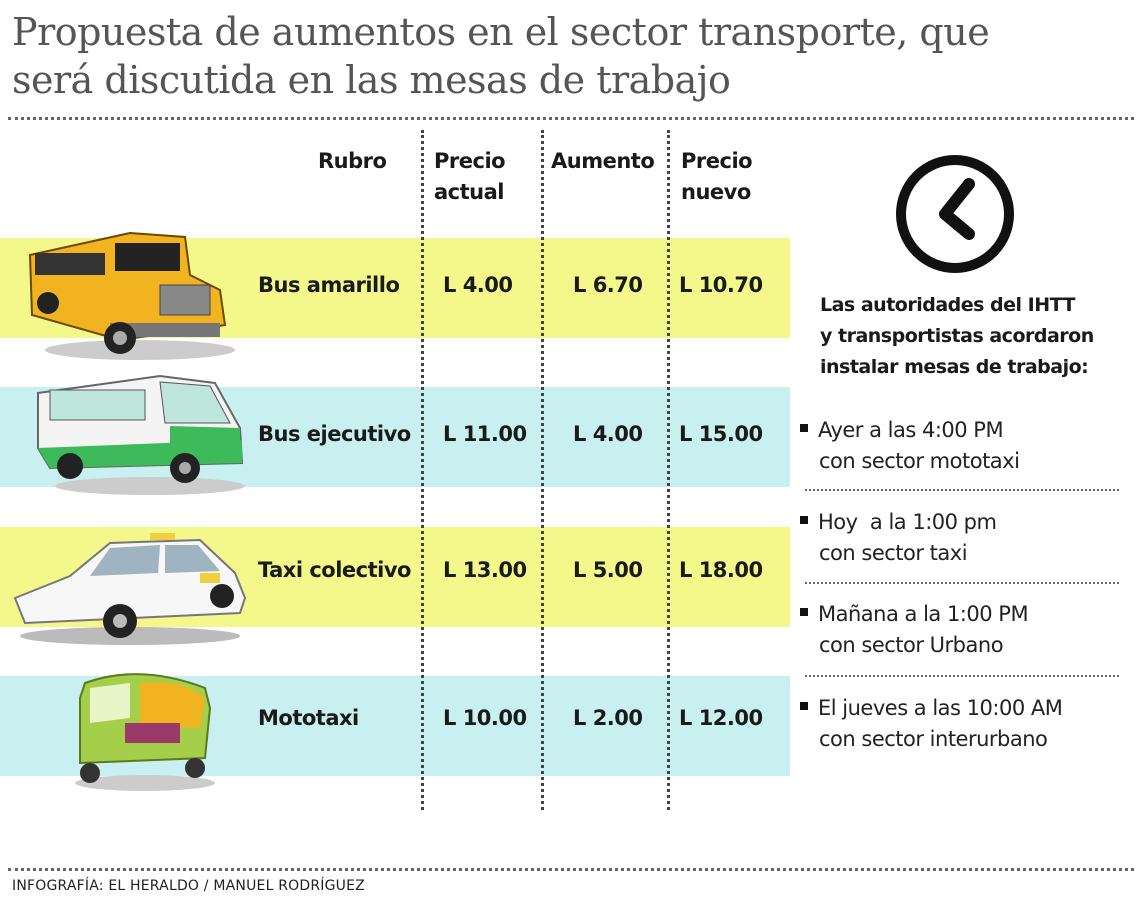 The image size is (1139, 900). I want to click on title-line-2: será discutida en las mesas de trabajo, so click(371, 80).